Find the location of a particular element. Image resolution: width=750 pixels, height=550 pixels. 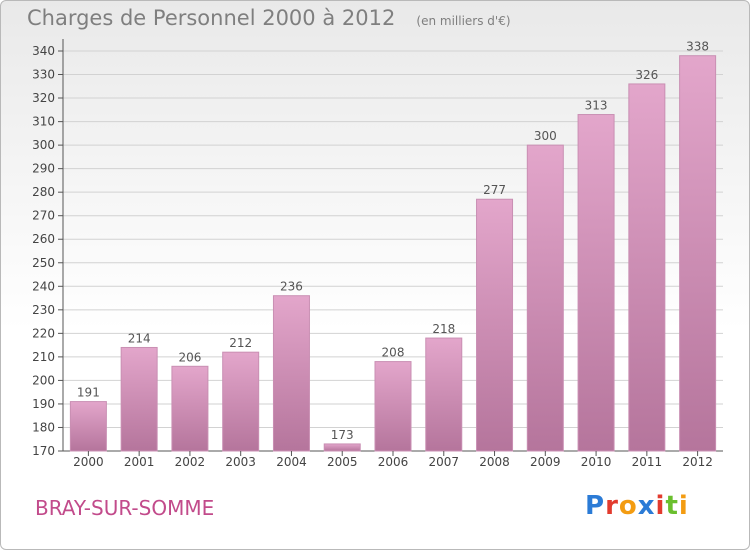

y-tick-label: 280 is located at coordinates (43, 192).